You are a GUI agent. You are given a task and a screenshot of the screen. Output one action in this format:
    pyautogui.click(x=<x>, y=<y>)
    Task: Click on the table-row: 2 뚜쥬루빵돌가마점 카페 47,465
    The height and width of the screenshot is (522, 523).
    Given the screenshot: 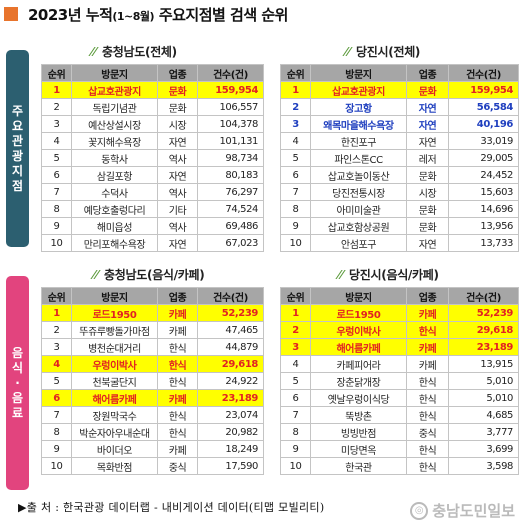 What is the action you would take?
    pyautogui.click(x=152, y=330)
    